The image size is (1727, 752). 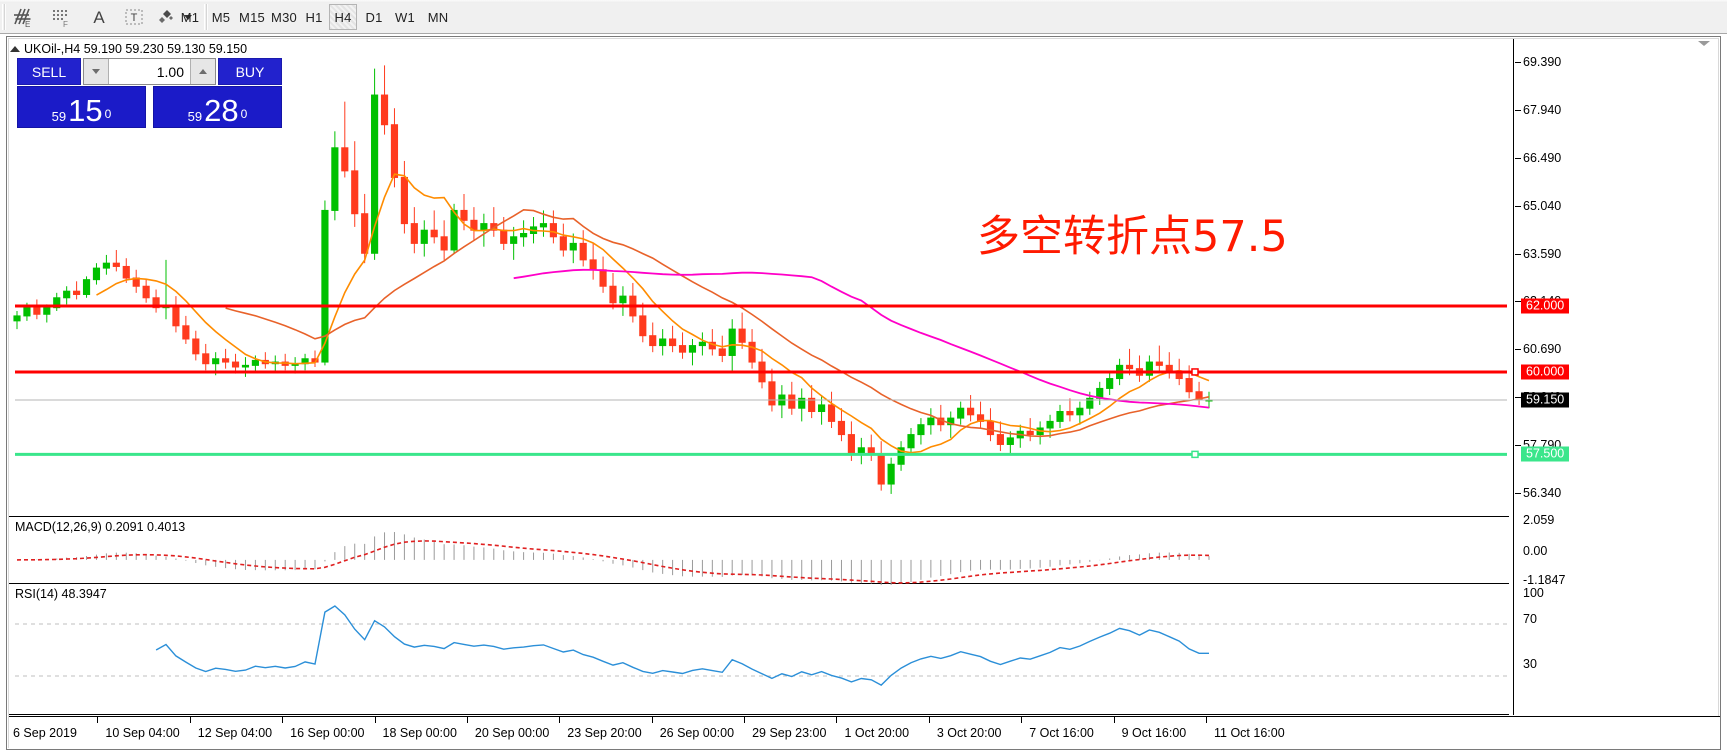 What do you see at coordinates (250, 71) in the screenshot?
I see `buy-button: BUY` at bounding box center [250, 71].